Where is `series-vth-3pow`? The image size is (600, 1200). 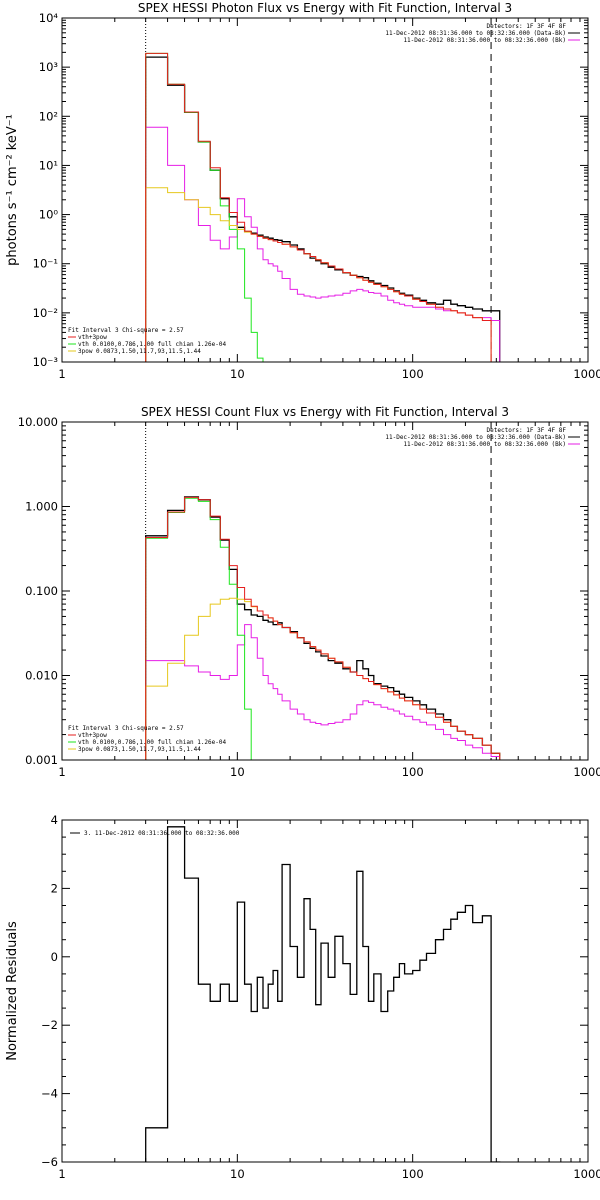
series-vth-3pow is located at coordinates (323, 628).